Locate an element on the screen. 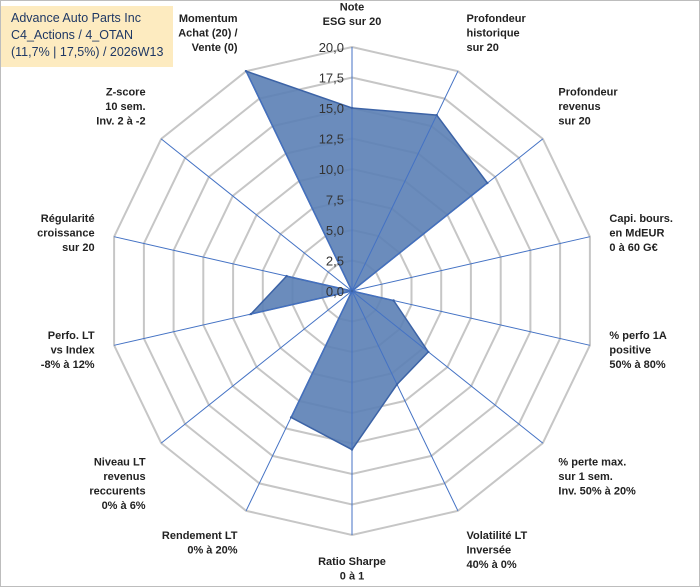  axis-label-line: 40% à 0% is located at coordinates (492, 565).